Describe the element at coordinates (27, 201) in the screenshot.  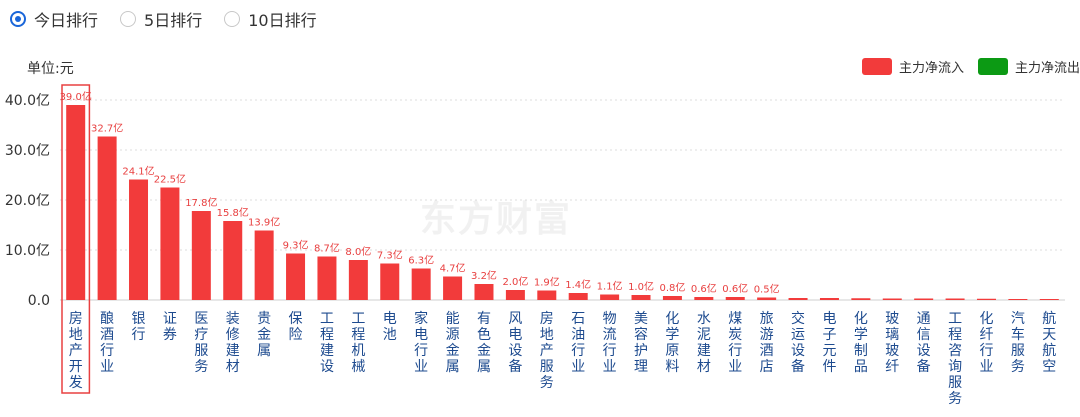
I see `y-tick-label: 20.0亿` at that location.